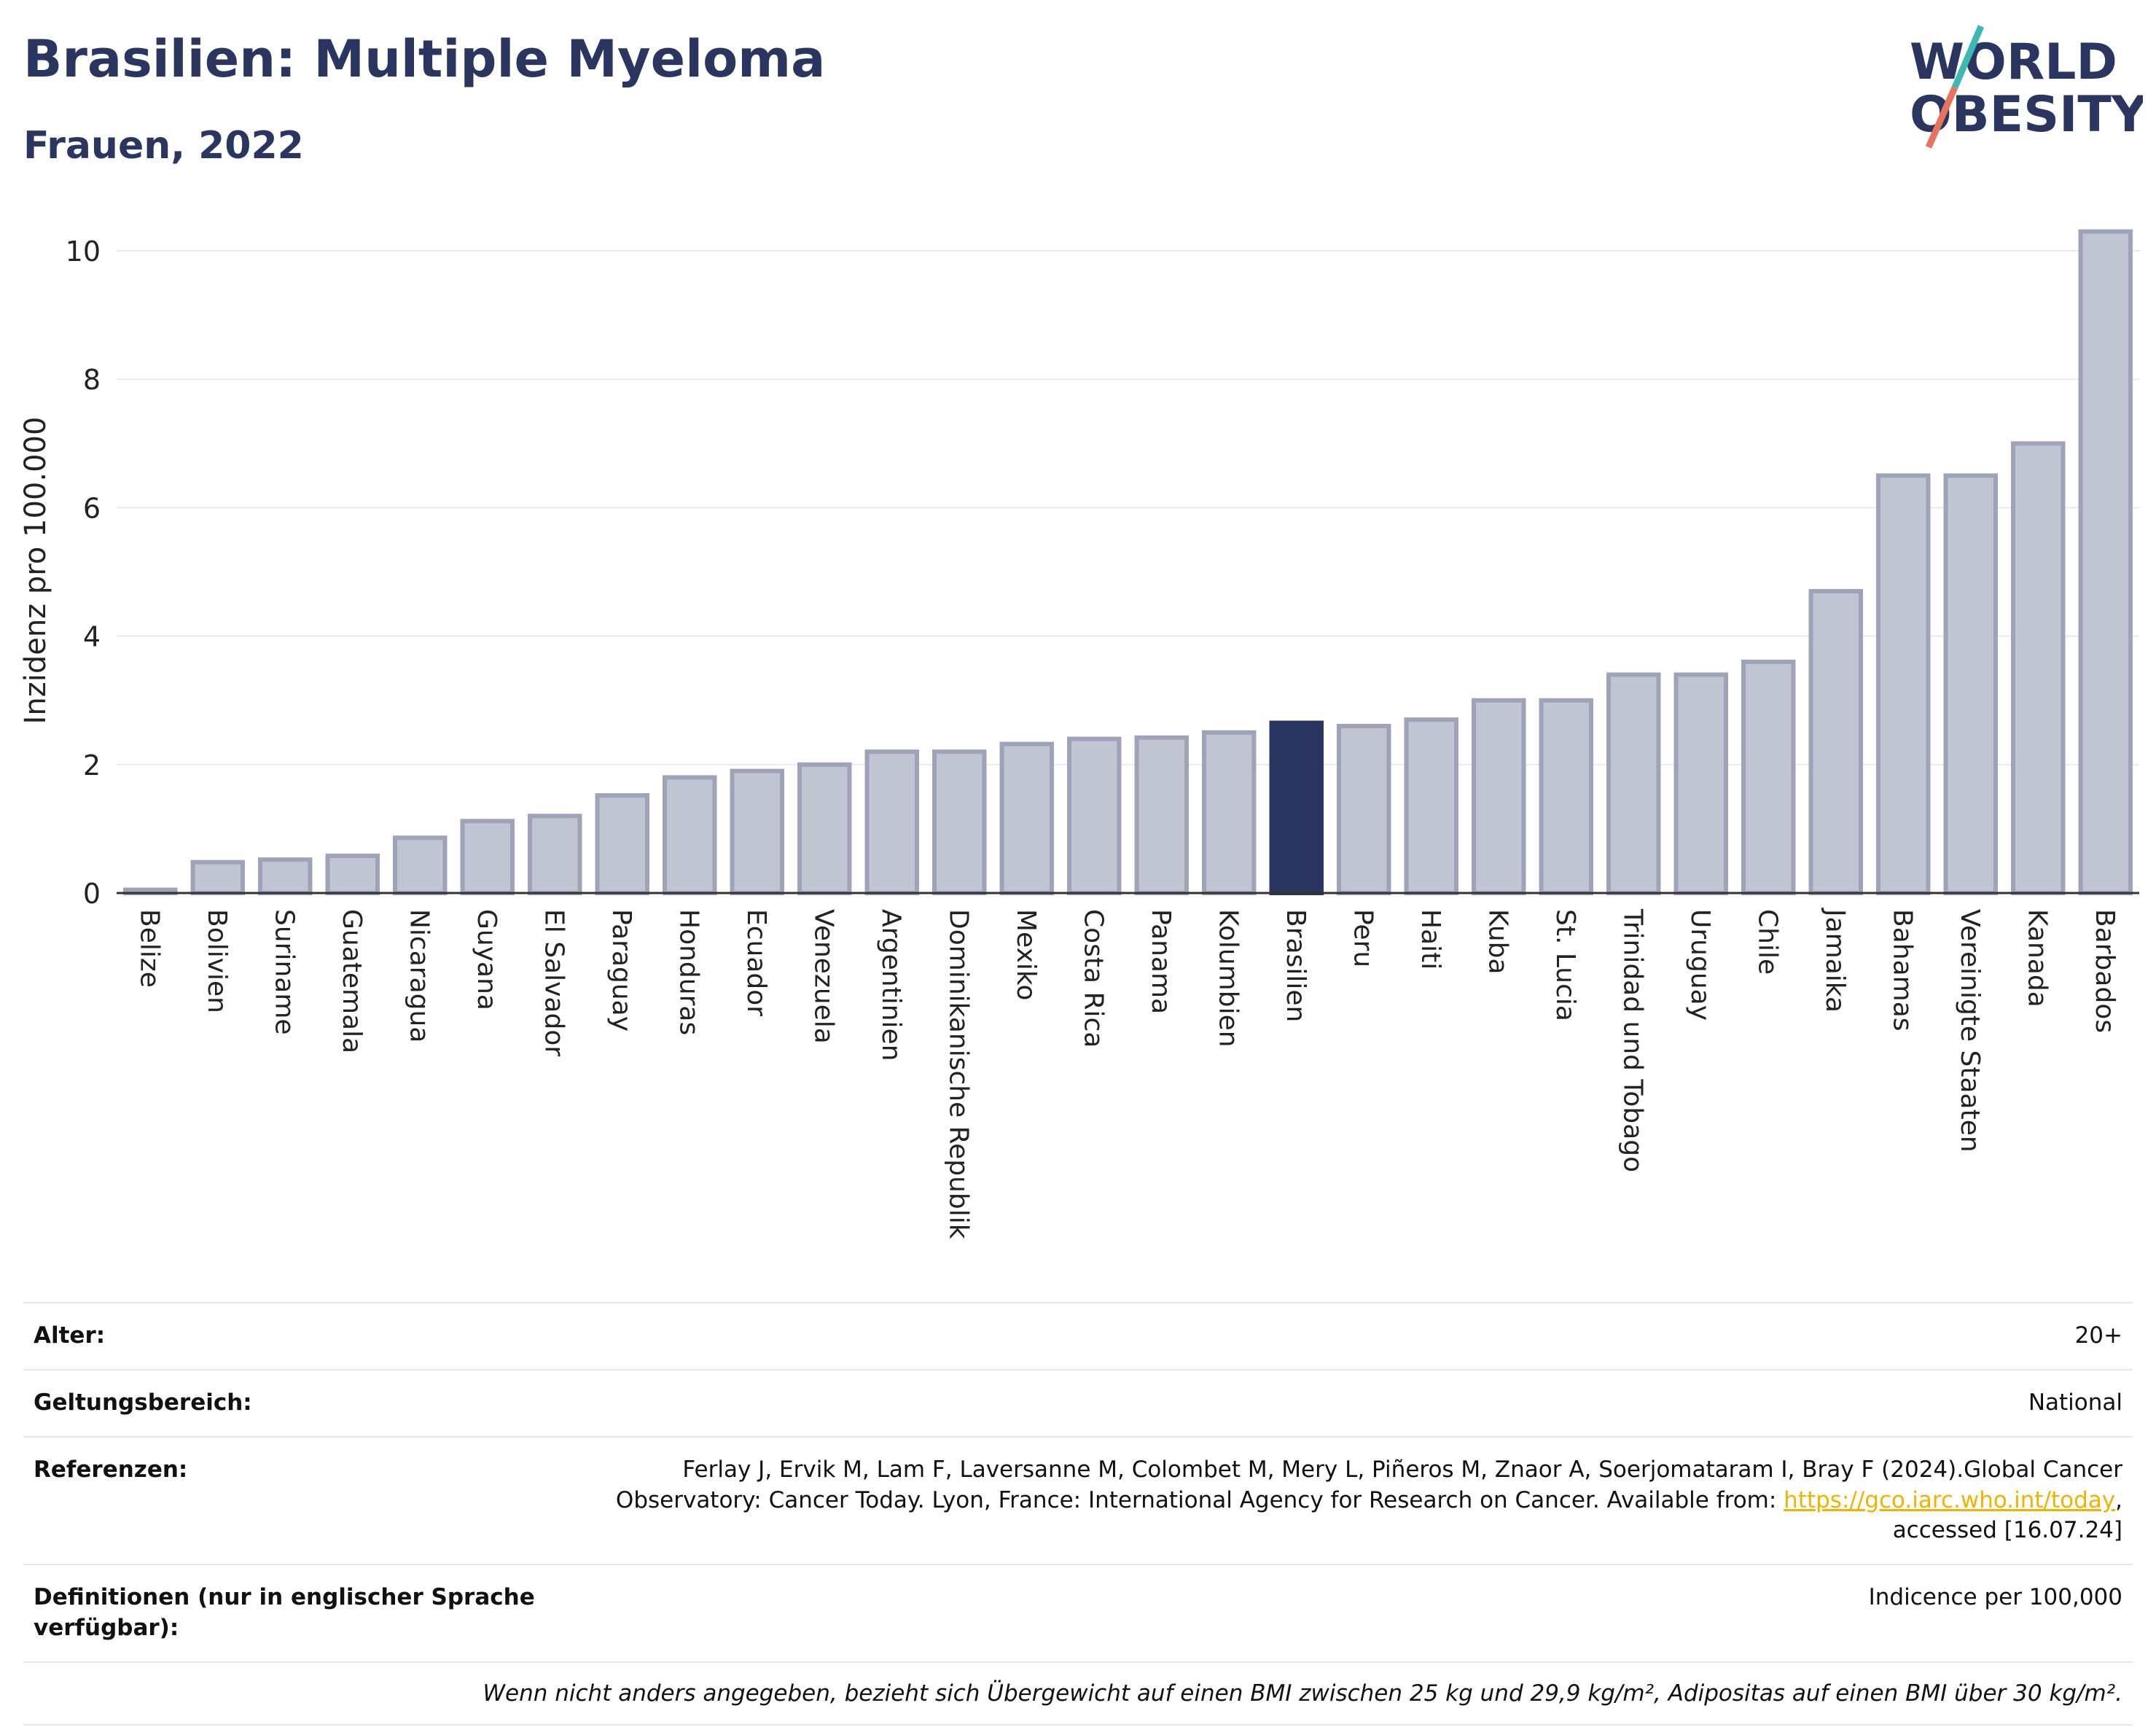 The image size is (2156, 1735). What do you see at coordinates (1950, 1500) in the screenshot?
I see `reference-link: https://gco.iarc.who.int/today` at bounding box center [1950, 1500].